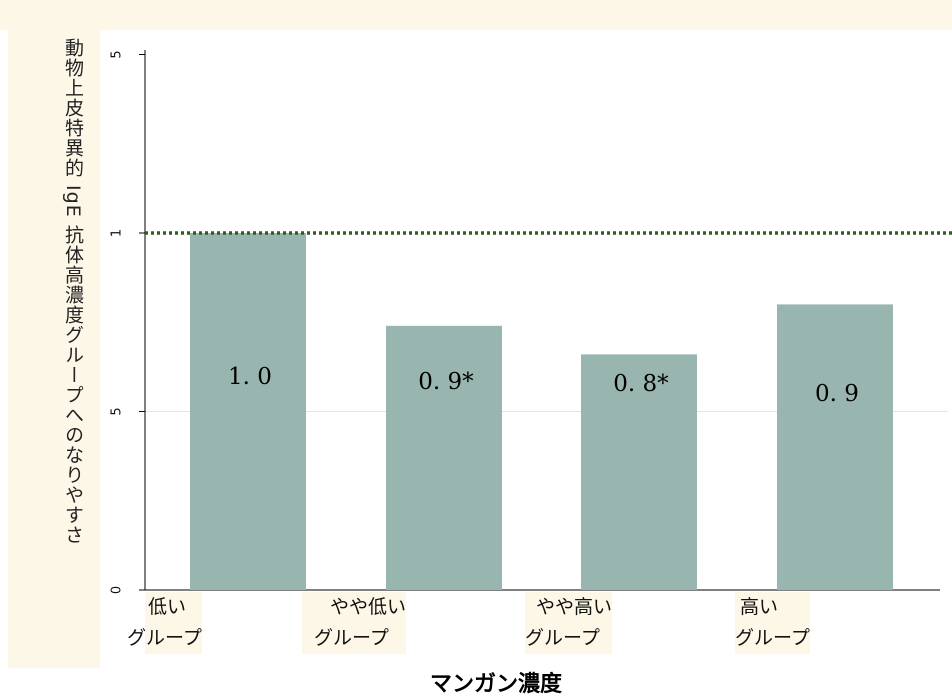 The height and width of the screenshot is (698, 952). I want to click on bar-value-label: 0. 9, so click(837, 394).